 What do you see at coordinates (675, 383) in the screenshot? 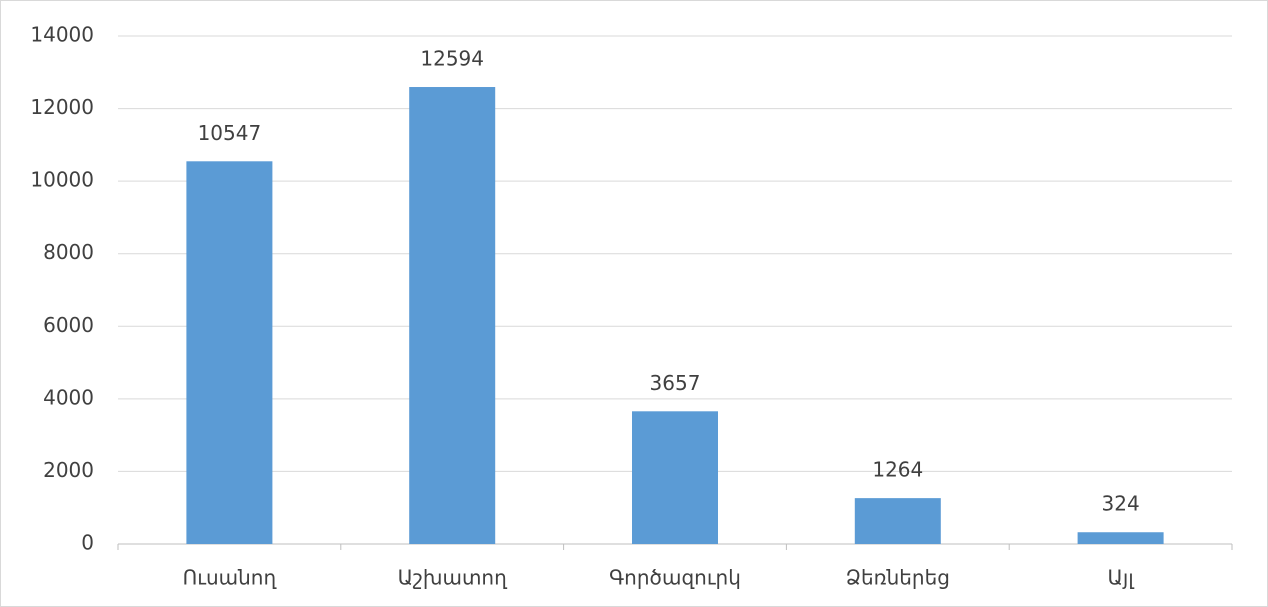
I see `data-label: 3657` at bounding box center [675, 383].